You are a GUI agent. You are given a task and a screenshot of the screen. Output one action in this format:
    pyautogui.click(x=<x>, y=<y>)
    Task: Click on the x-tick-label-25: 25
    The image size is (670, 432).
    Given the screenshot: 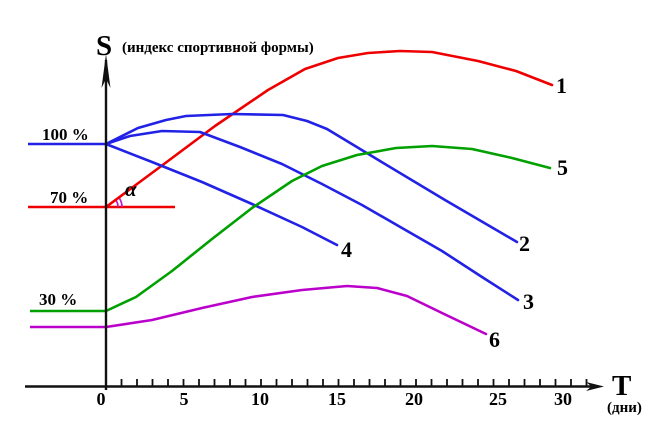 What is the action you would take?
    pyautogui.click(x=498, y=399)
    